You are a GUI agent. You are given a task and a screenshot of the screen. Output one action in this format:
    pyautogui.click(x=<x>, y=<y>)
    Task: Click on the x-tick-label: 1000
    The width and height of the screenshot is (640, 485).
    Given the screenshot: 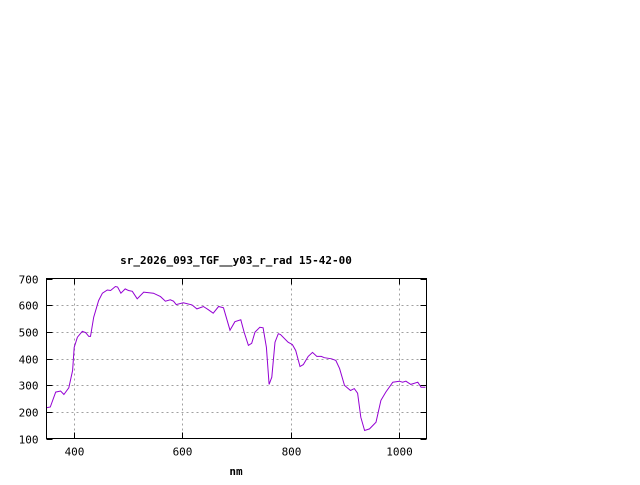 What is the action you would take?
    pyautogui.click(x=399, y=452)
    